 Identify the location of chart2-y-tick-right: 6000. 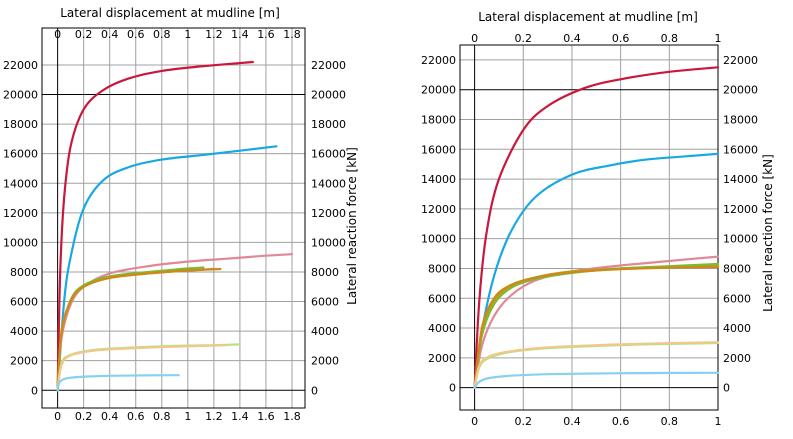
(737, 298).